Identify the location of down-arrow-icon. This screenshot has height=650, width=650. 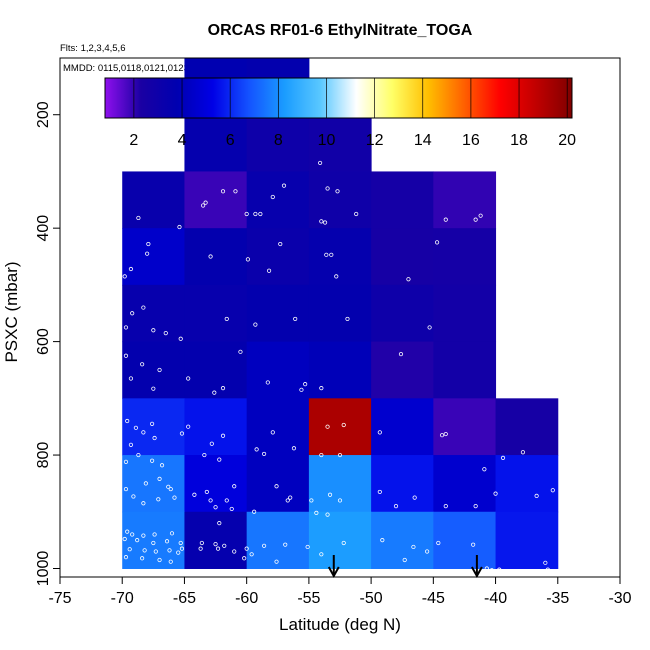
(477, 567).